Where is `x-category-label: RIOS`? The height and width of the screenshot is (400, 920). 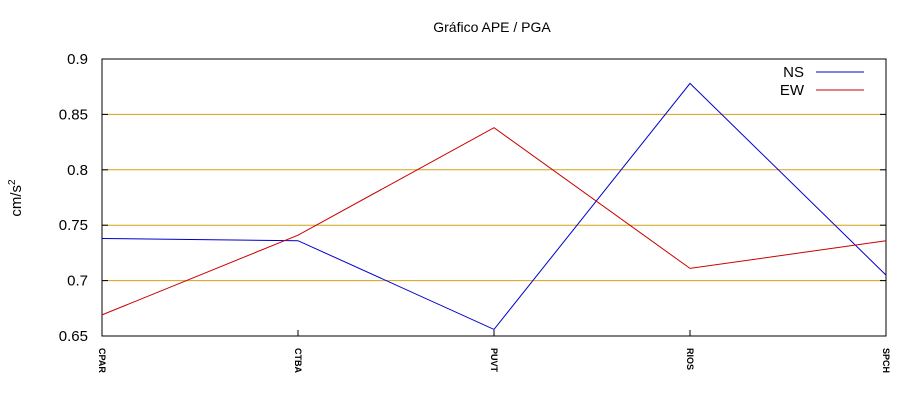
x-category-label: RIOS is located at coordinates (690, 359).